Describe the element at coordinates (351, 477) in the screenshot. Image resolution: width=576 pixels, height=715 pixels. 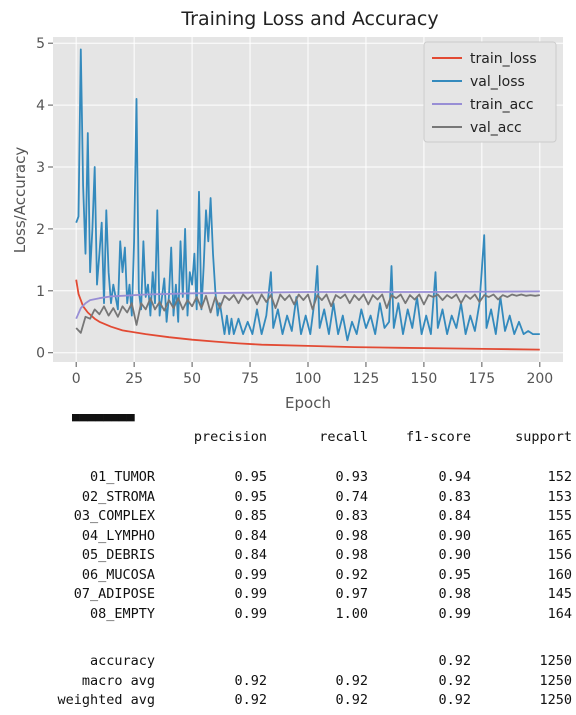
I see `row-value: 0.93` at that location.